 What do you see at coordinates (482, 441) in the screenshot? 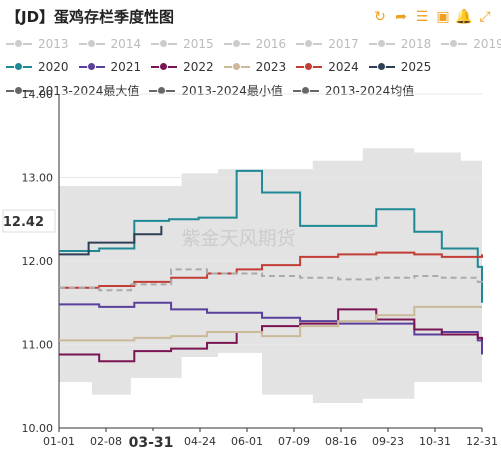
I see `x-tick-label: 12-31` at bounding box center [482, 441].